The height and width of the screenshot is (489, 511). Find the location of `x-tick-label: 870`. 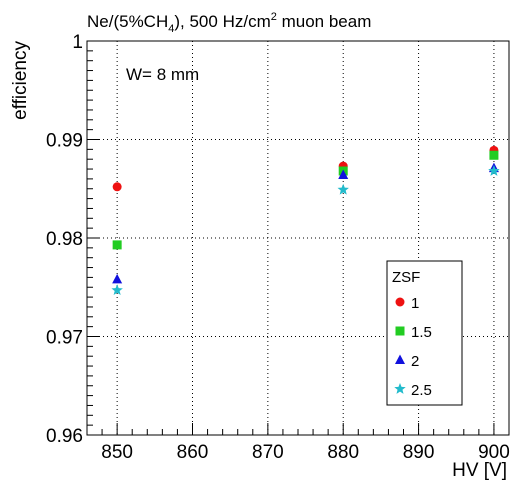

x-tick-label: 870 is located at coordinates (268, 452).